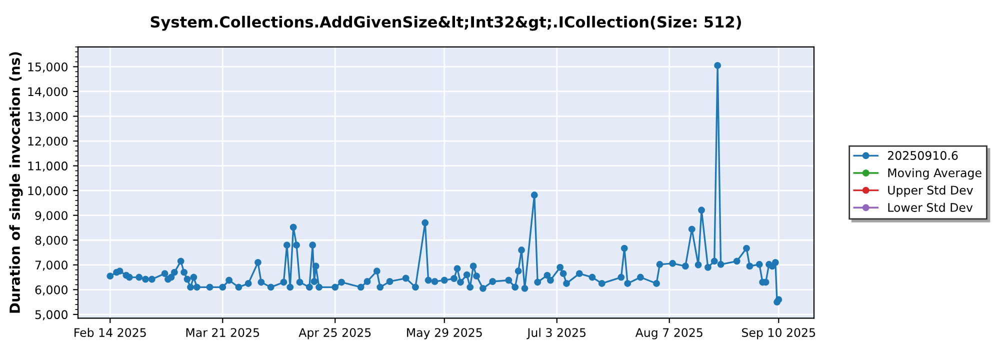 This screenshot has width=1000, height=350. Describe the element at coordinates (445, 23) in the screenshot. I see `chart-title: System.Collections.AddGivenSize&lt;Int32&gt;.ICollection(Size: 512)` at that location.